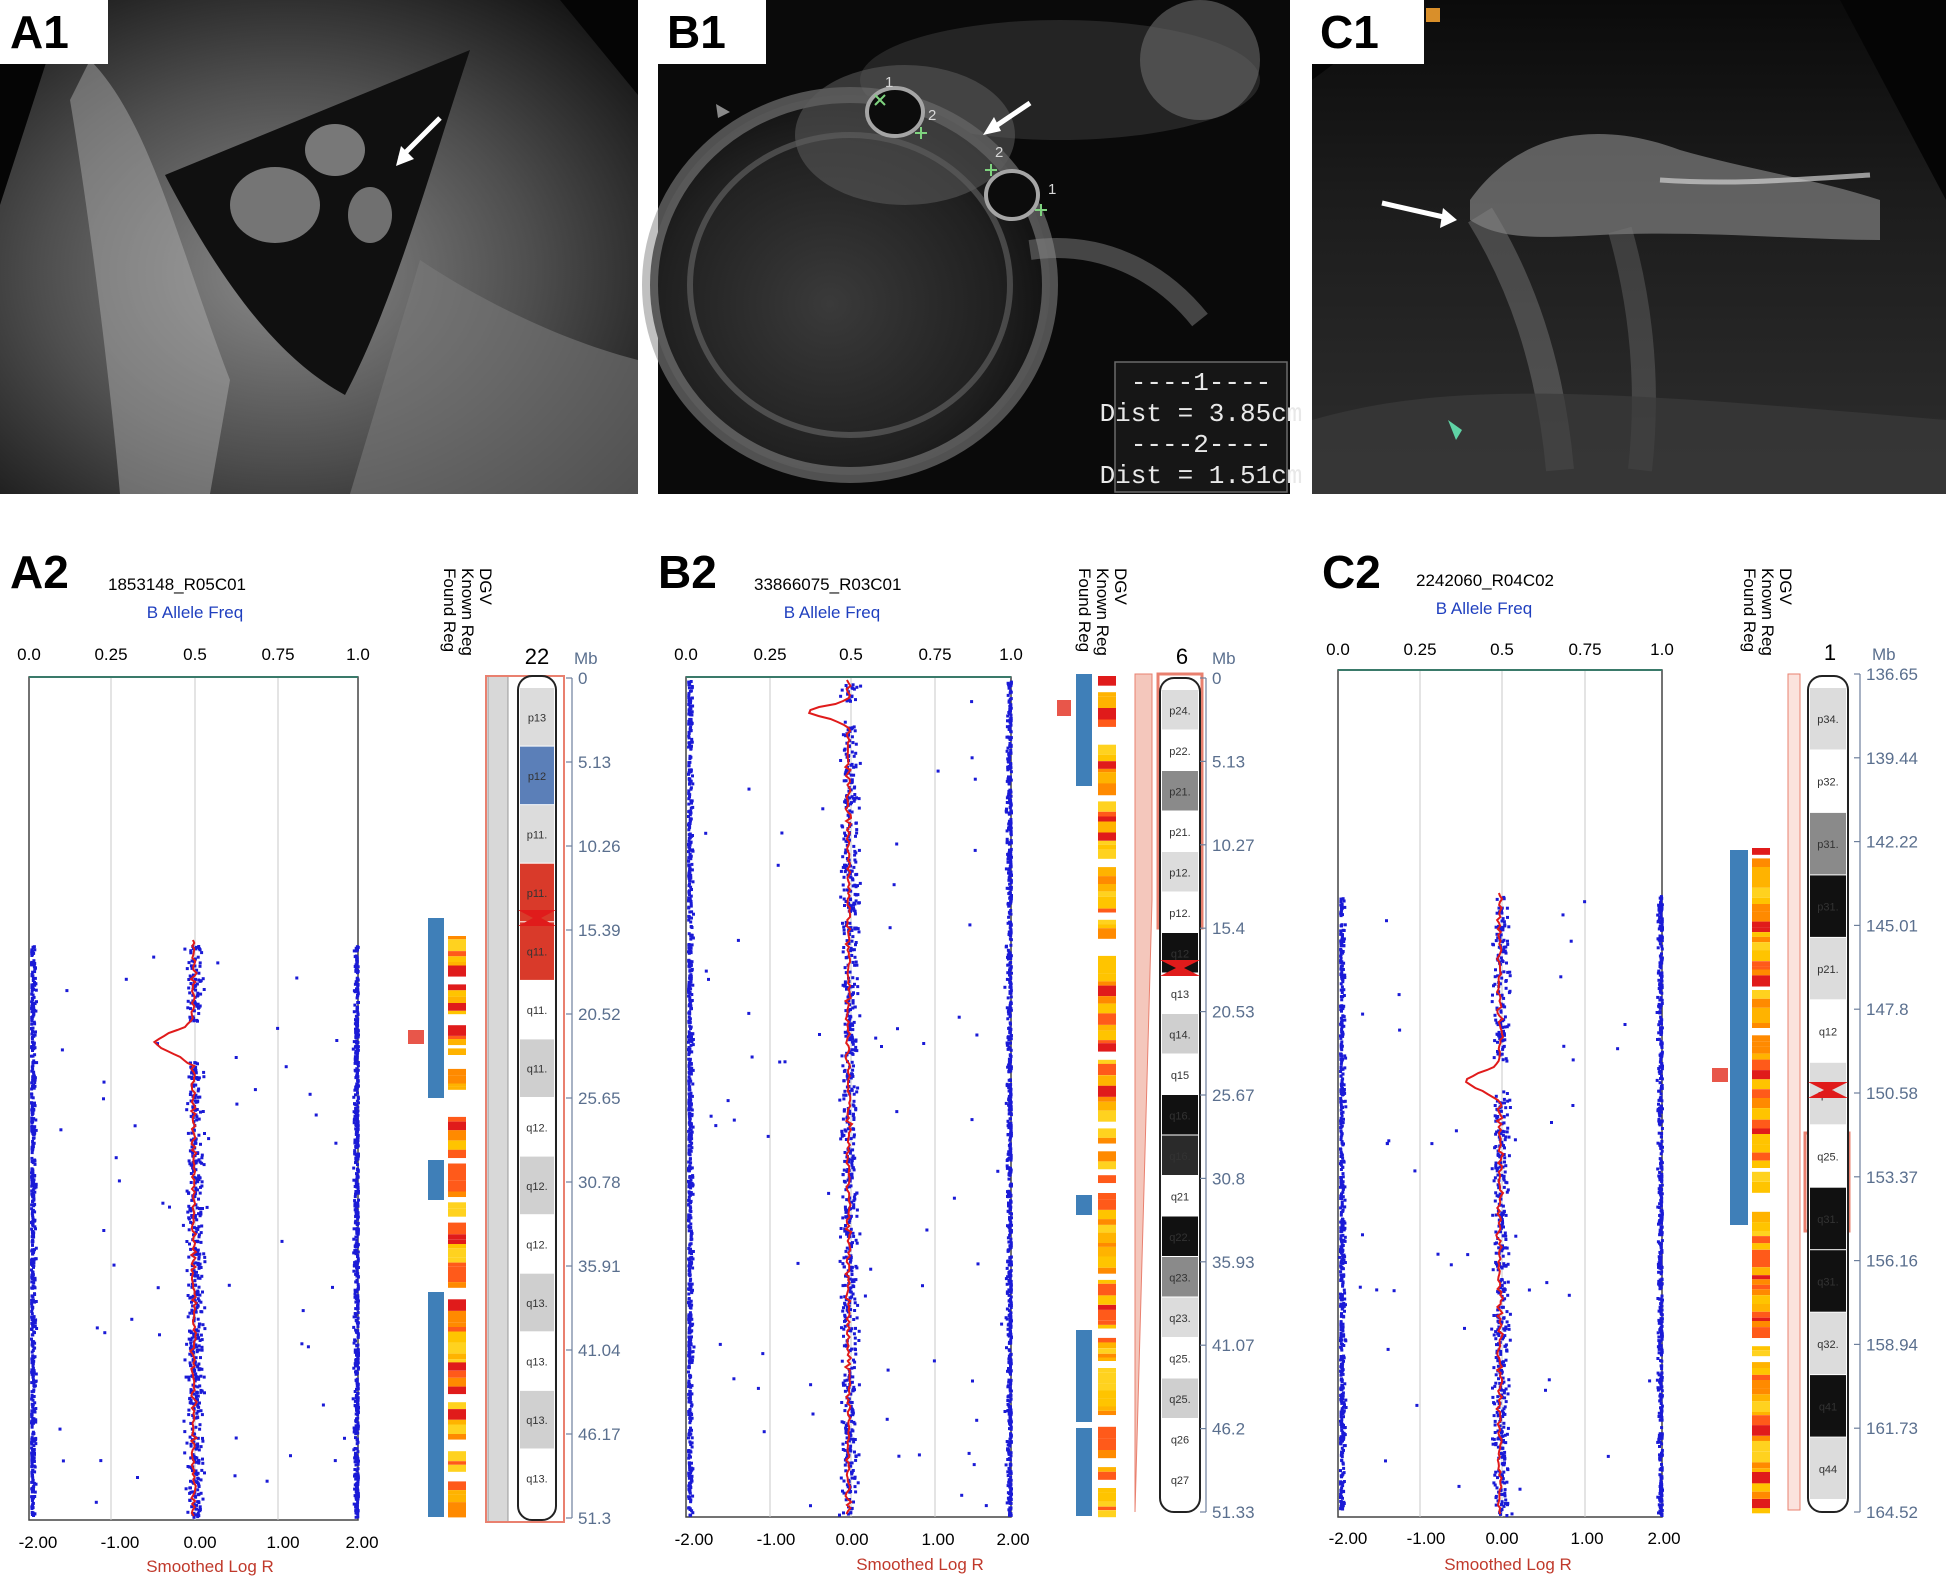  I want to click on band-label: q26, so click(1180, 1440).